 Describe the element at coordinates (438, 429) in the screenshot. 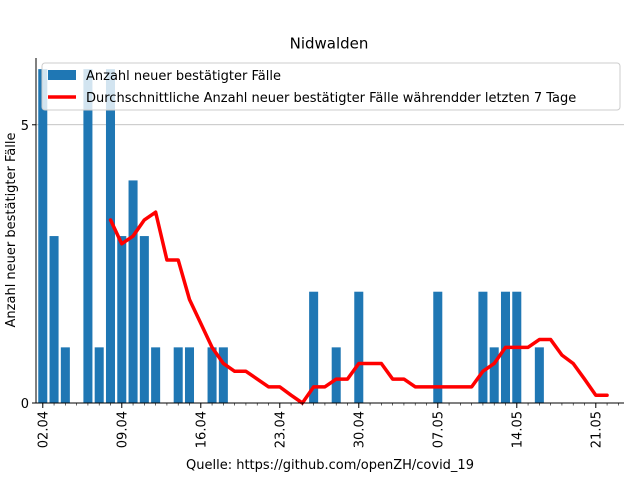

I see `x-tick-label: 07.05` at that location.